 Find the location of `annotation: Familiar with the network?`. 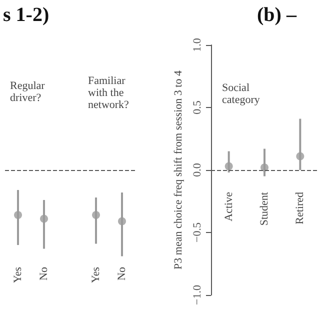

annotation: Familiar with the network? is located at coordinates (109, 93).